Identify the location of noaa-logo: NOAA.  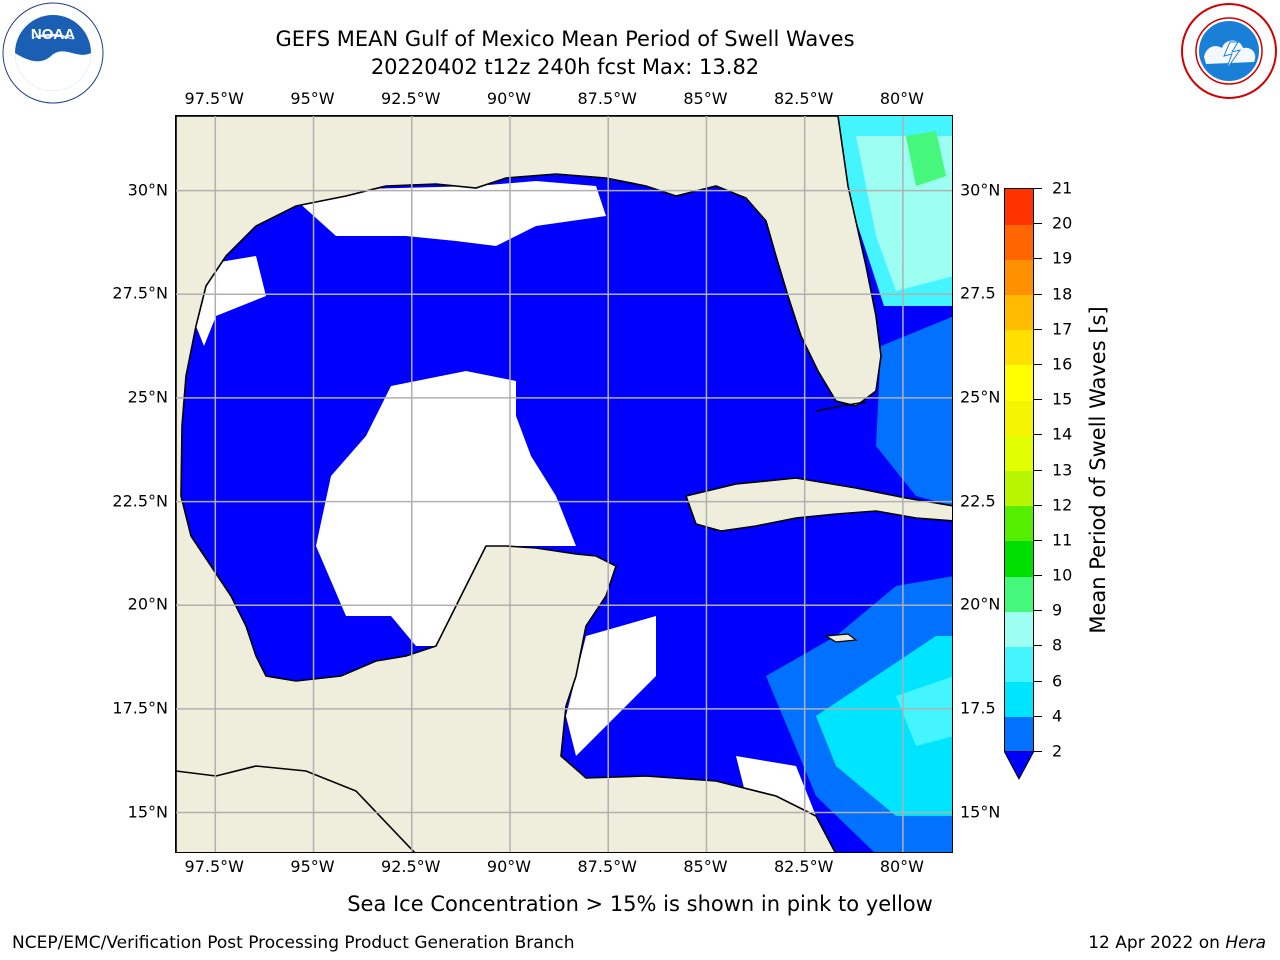
(53, 53).